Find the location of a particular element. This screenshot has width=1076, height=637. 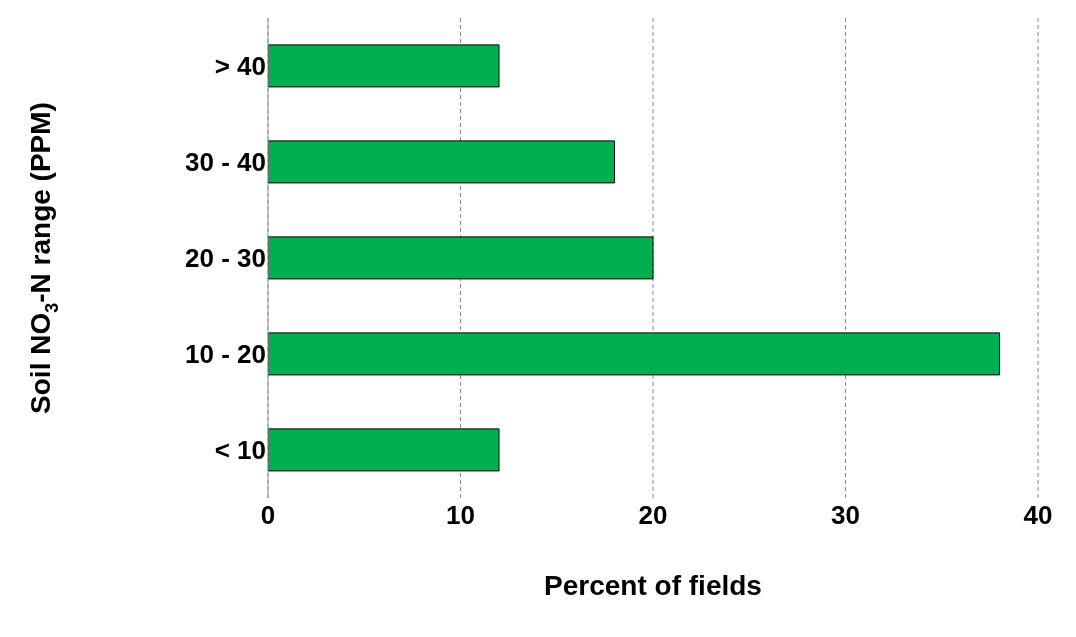

x-tick-label: 30 is located at coordinates (845, 515).